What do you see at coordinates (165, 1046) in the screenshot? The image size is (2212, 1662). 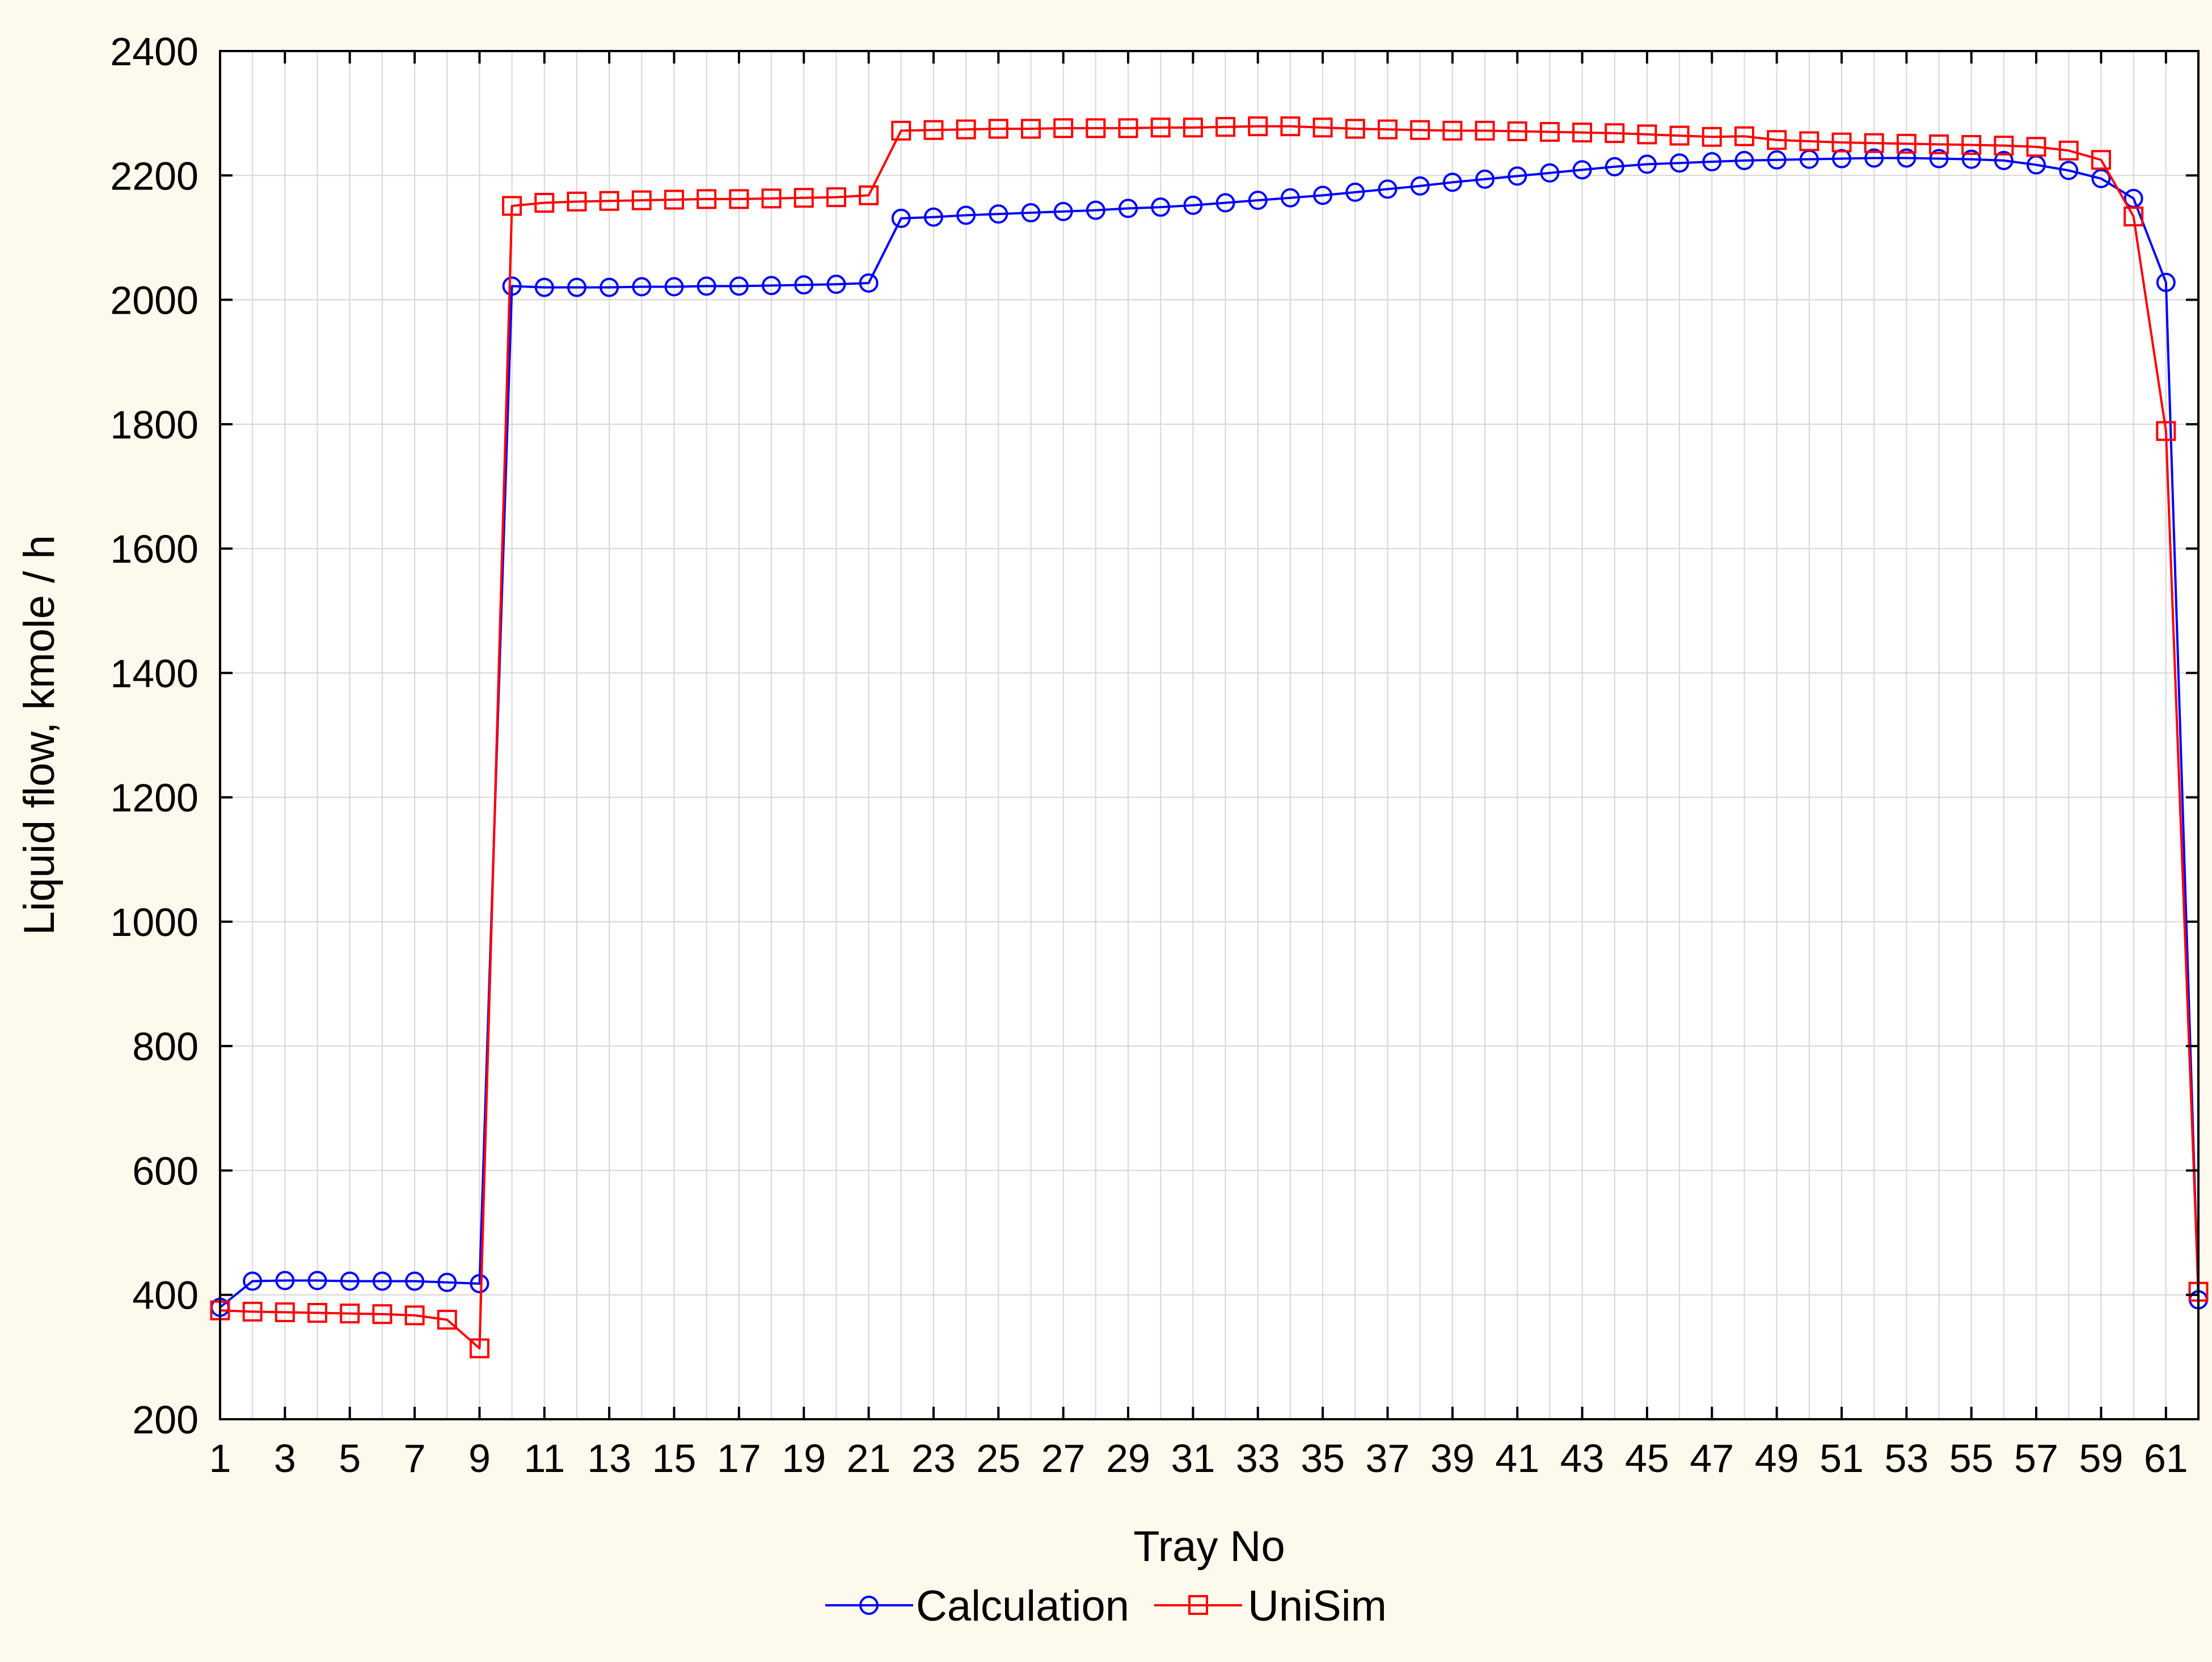 I see `y-tick-label: 800` at bounding box center [165, 1046].